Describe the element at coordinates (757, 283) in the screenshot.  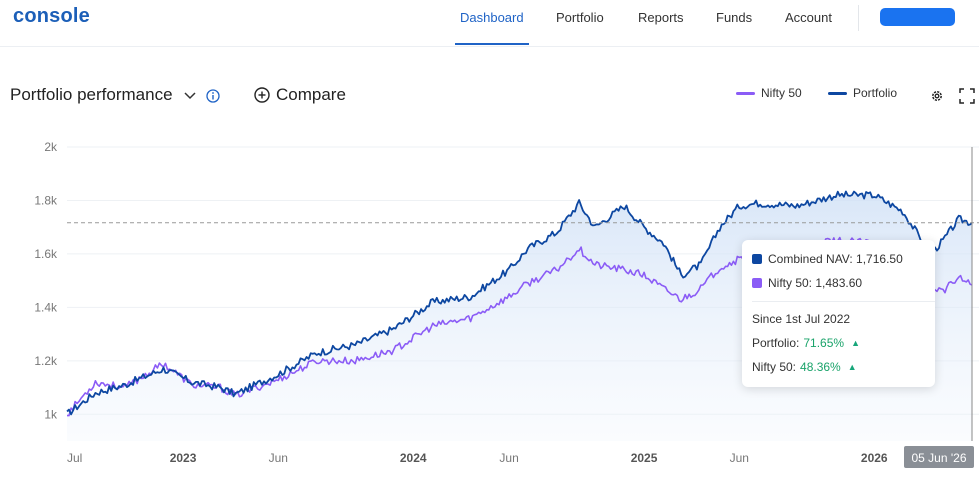
I see `tooltip-swatch-nifty` at that location.